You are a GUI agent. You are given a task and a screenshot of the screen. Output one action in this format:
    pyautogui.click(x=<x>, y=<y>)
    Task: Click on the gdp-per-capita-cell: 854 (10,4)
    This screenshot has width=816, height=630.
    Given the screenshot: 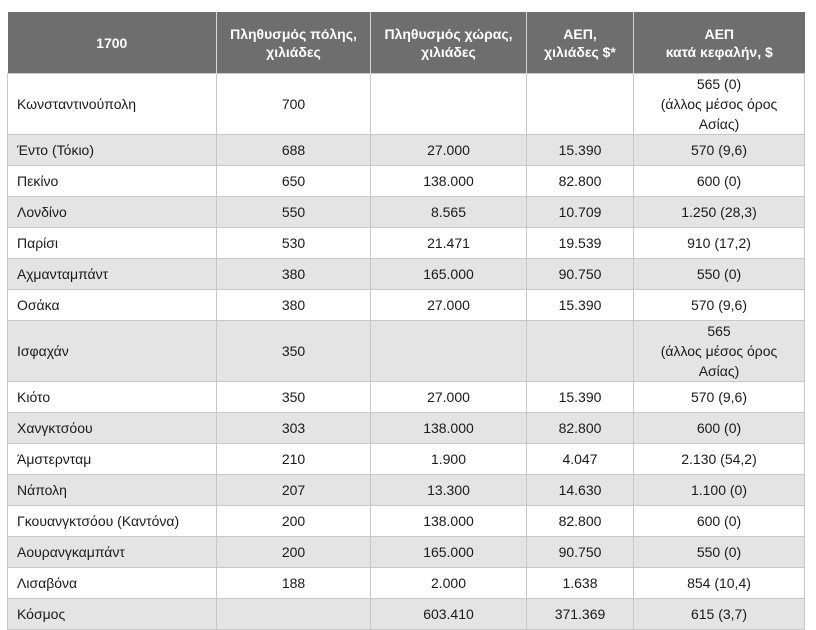 What is the action you would take?
    pyautogui.click(x=719, y=583)
    